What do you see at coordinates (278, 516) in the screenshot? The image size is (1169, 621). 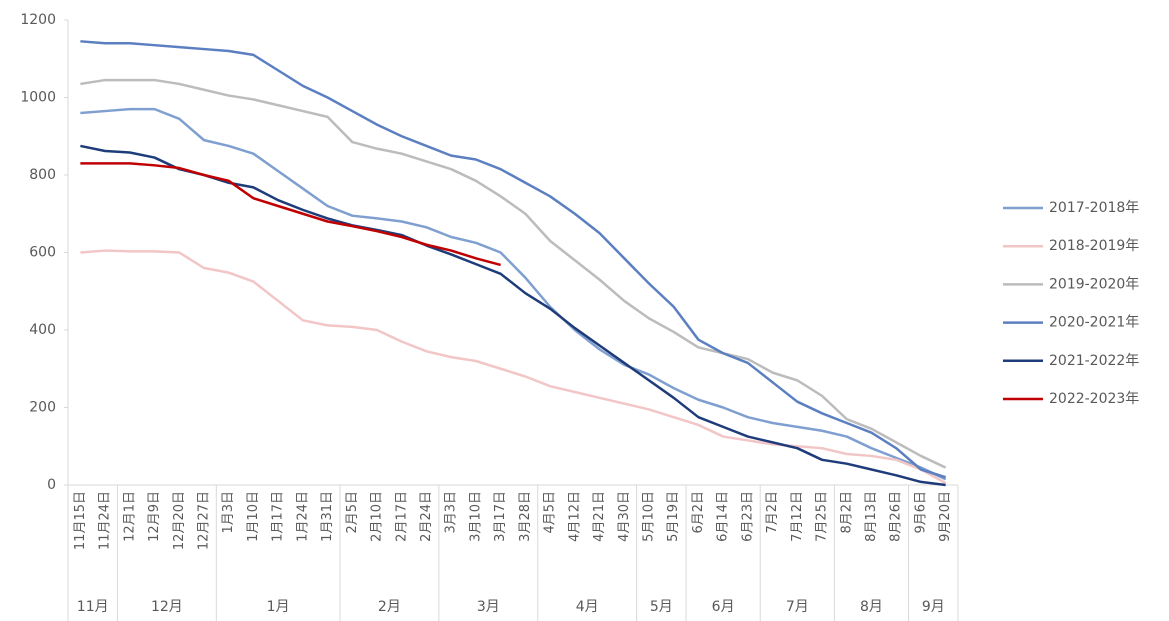 I see `x-tick-label: 1月17日` at bounding box center [278, 516].